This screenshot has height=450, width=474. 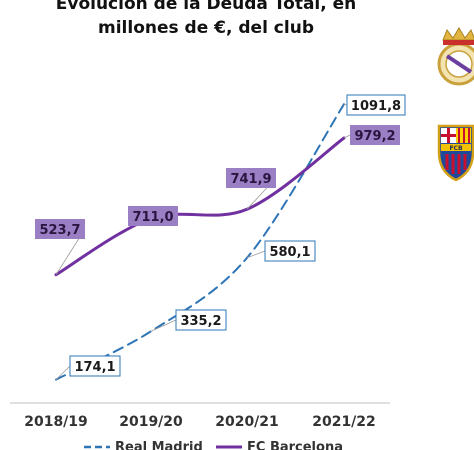 What do you see at coordinates (200, 422) in the screenshot?
I see `x-axis-ticks: 2018/19 2019/20 2020/21 2021/22` at bounding box center [200, 422].